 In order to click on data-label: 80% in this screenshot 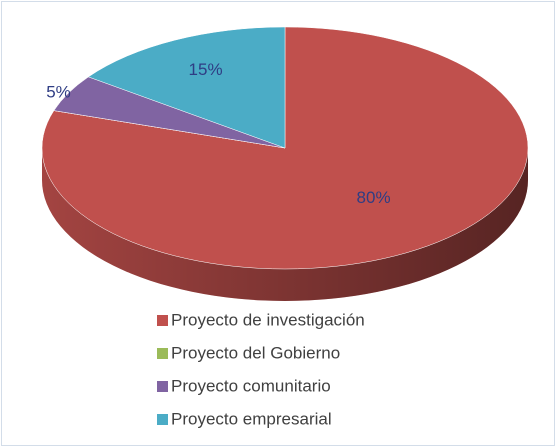, I will do `click(374, 197)`.